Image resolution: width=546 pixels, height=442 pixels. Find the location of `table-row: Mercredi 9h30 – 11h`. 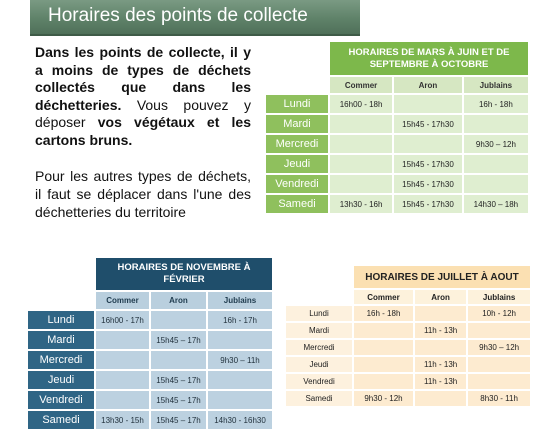

table-row: Mercredi 9h30 – 11h is located at coordinates (150, 360).